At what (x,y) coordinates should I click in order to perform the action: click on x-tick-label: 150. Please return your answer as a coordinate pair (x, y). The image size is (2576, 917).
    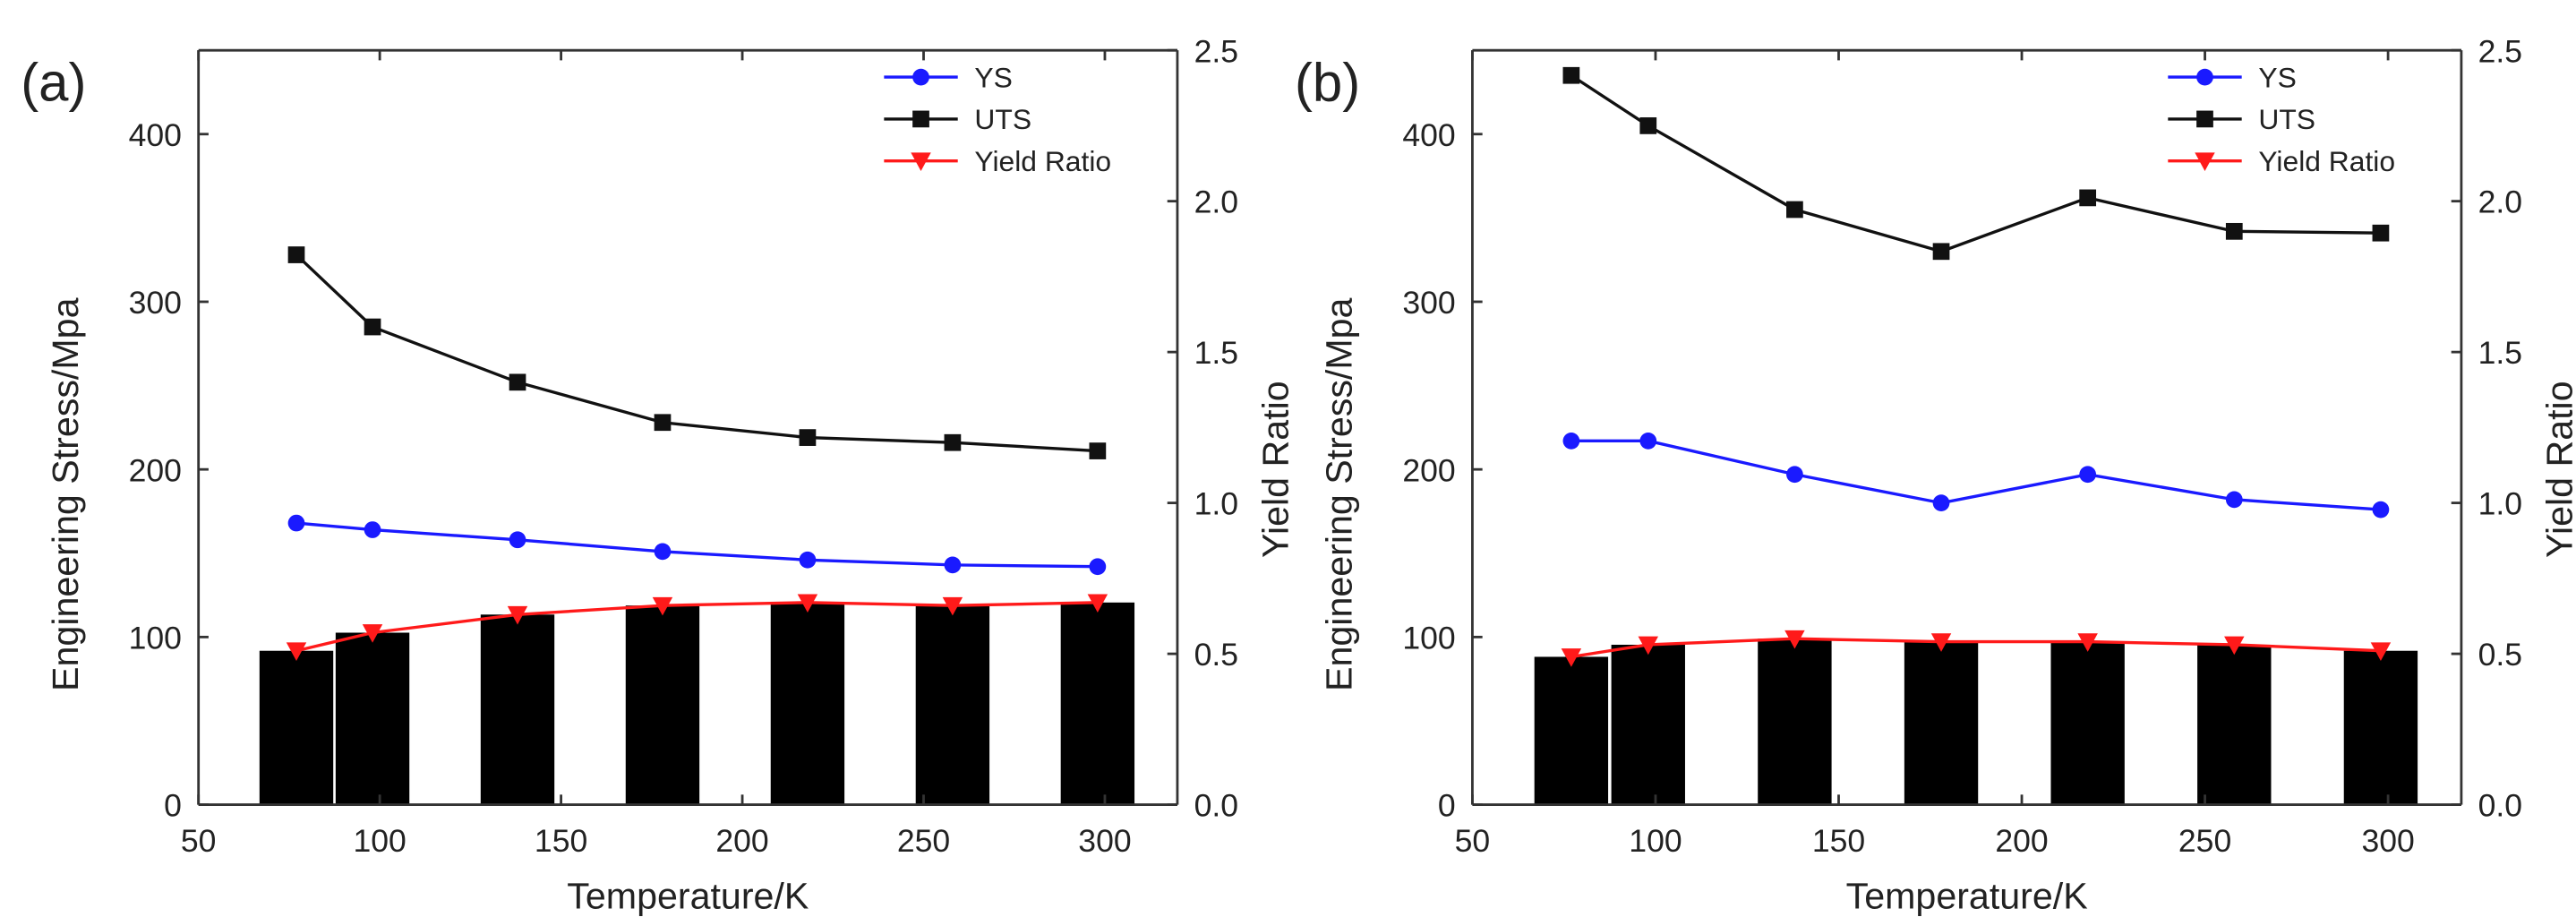
    Looking at the image, I should click on (561, 841).